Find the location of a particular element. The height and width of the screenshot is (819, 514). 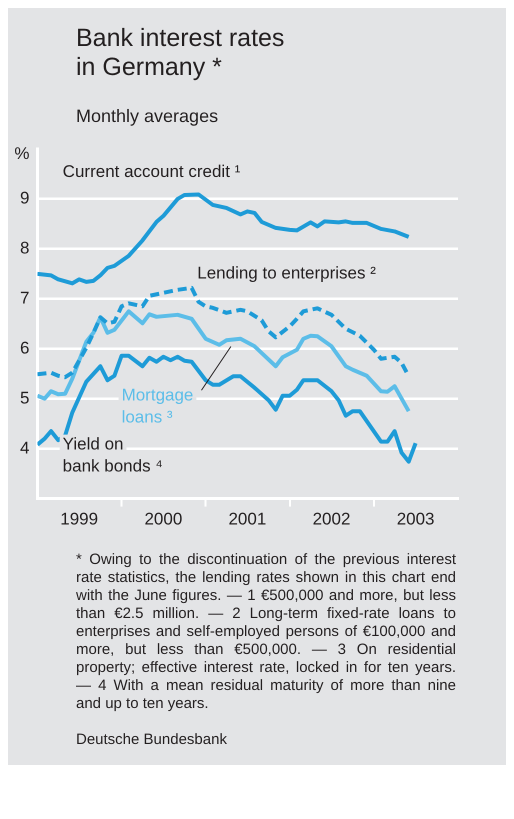

y-tick-label: 4 is located at coordinates (25, 448).